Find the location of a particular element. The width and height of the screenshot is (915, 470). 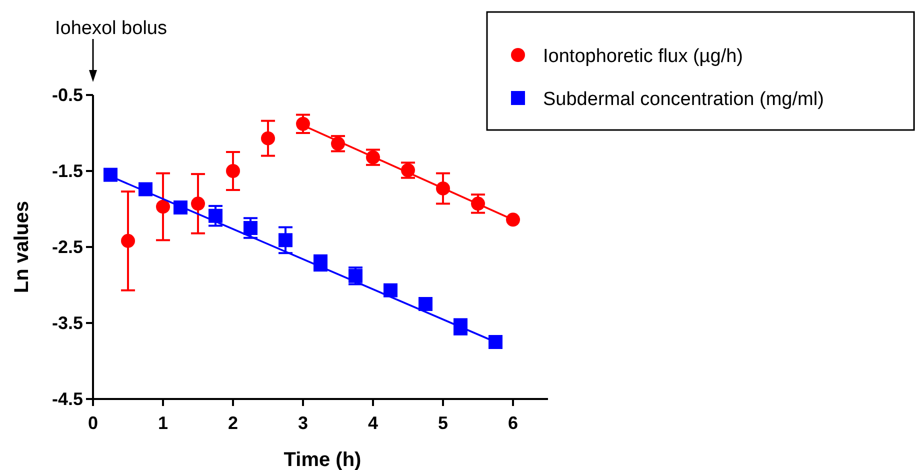

y-tick-label: -3.5 is located at coordinates (67, 323).